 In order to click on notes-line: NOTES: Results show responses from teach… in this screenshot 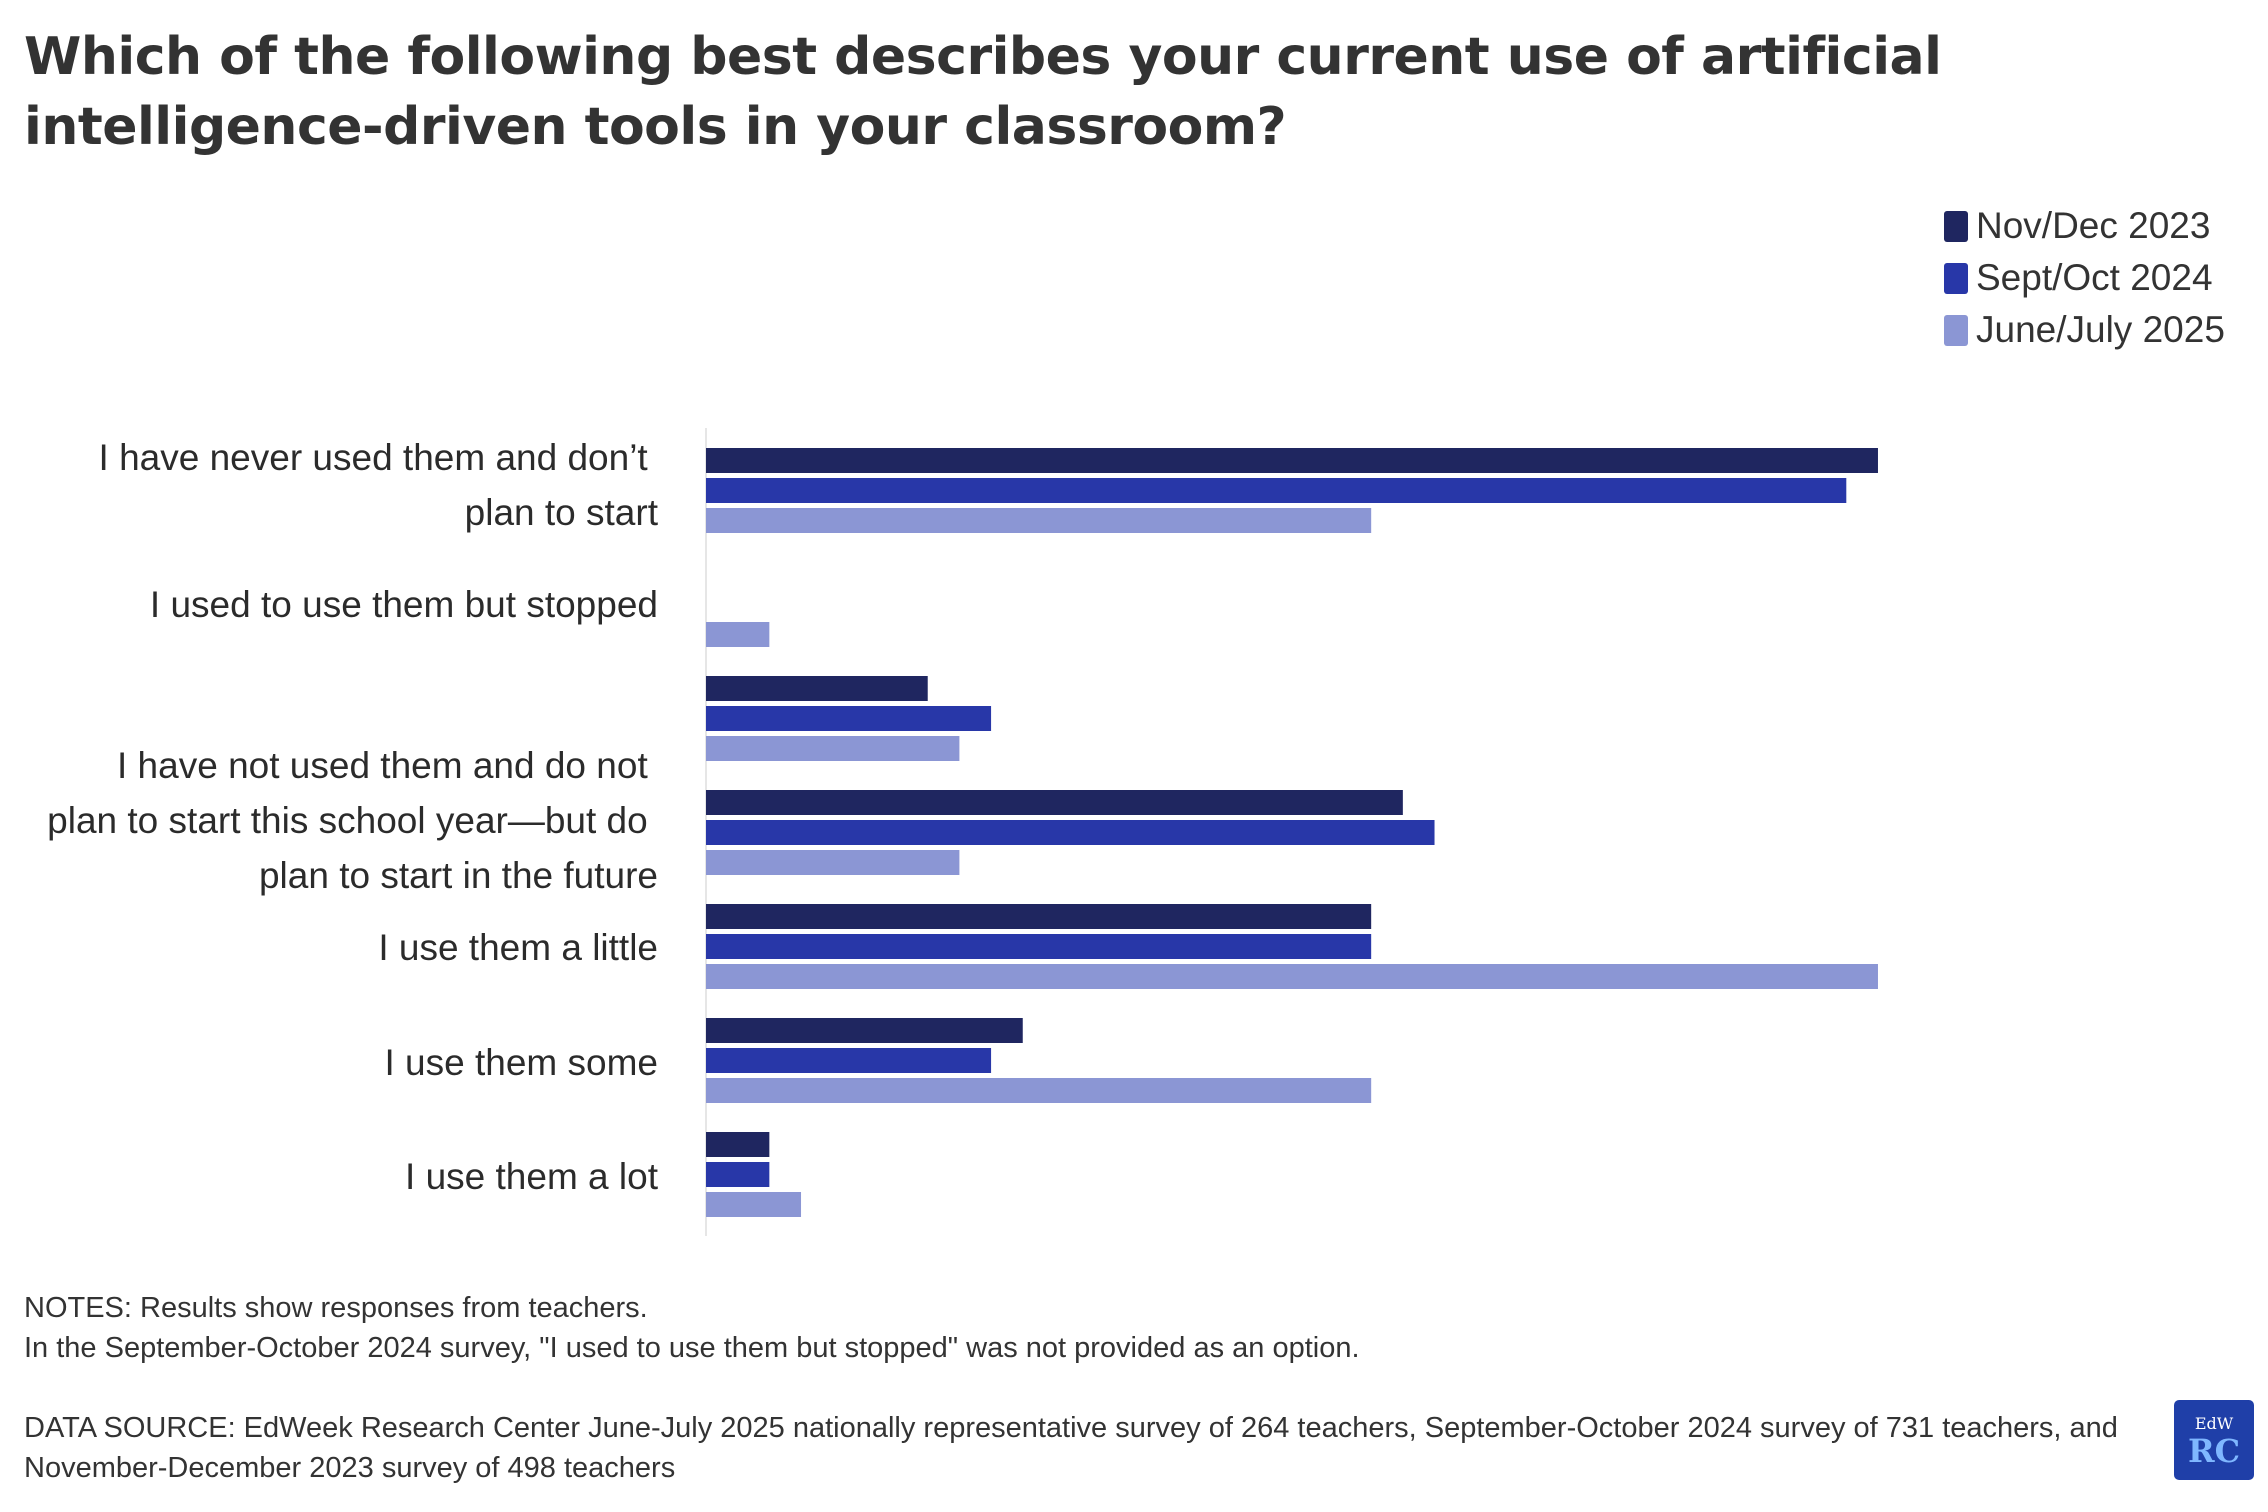, I will do `click(336, 1308)`.